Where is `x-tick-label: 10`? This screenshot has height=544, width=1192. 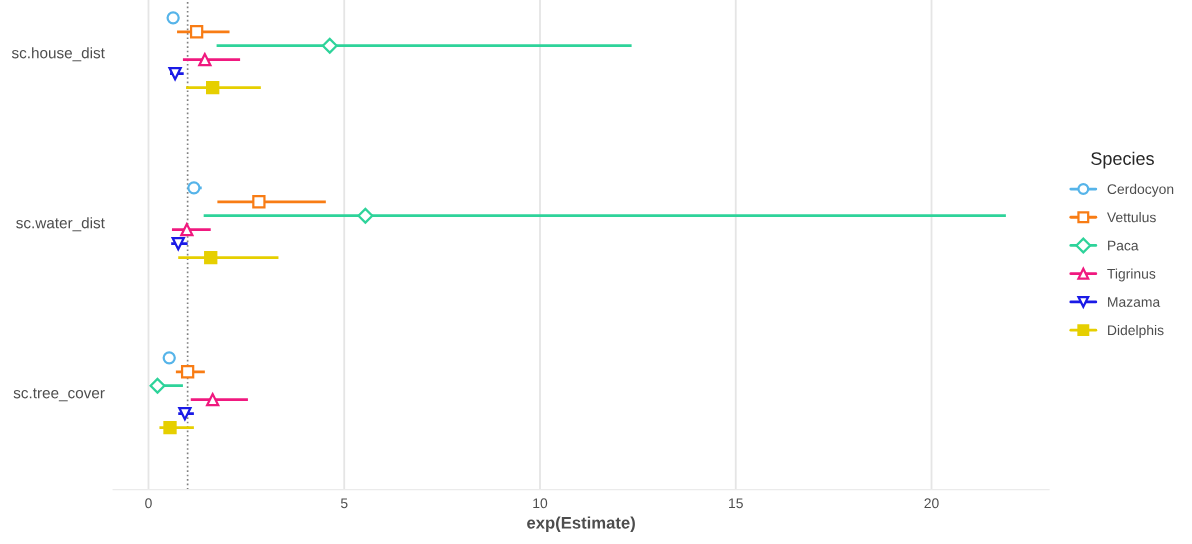
x-tick-label: 10 is located at coordinates (540, 503).